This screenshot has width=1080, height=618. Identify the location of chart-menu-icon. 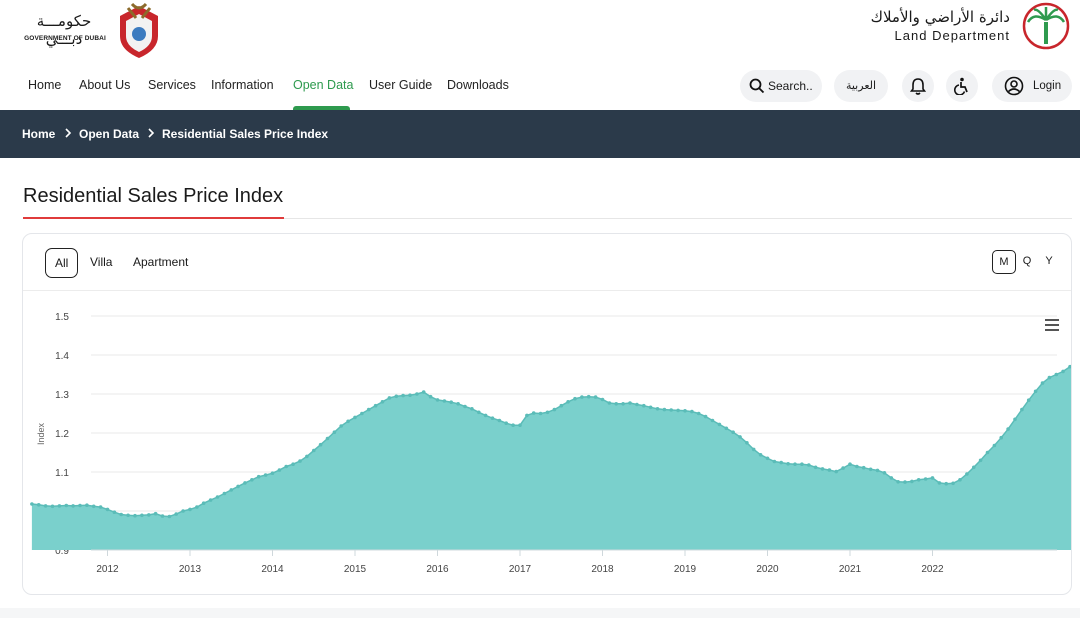
(1052, 325).